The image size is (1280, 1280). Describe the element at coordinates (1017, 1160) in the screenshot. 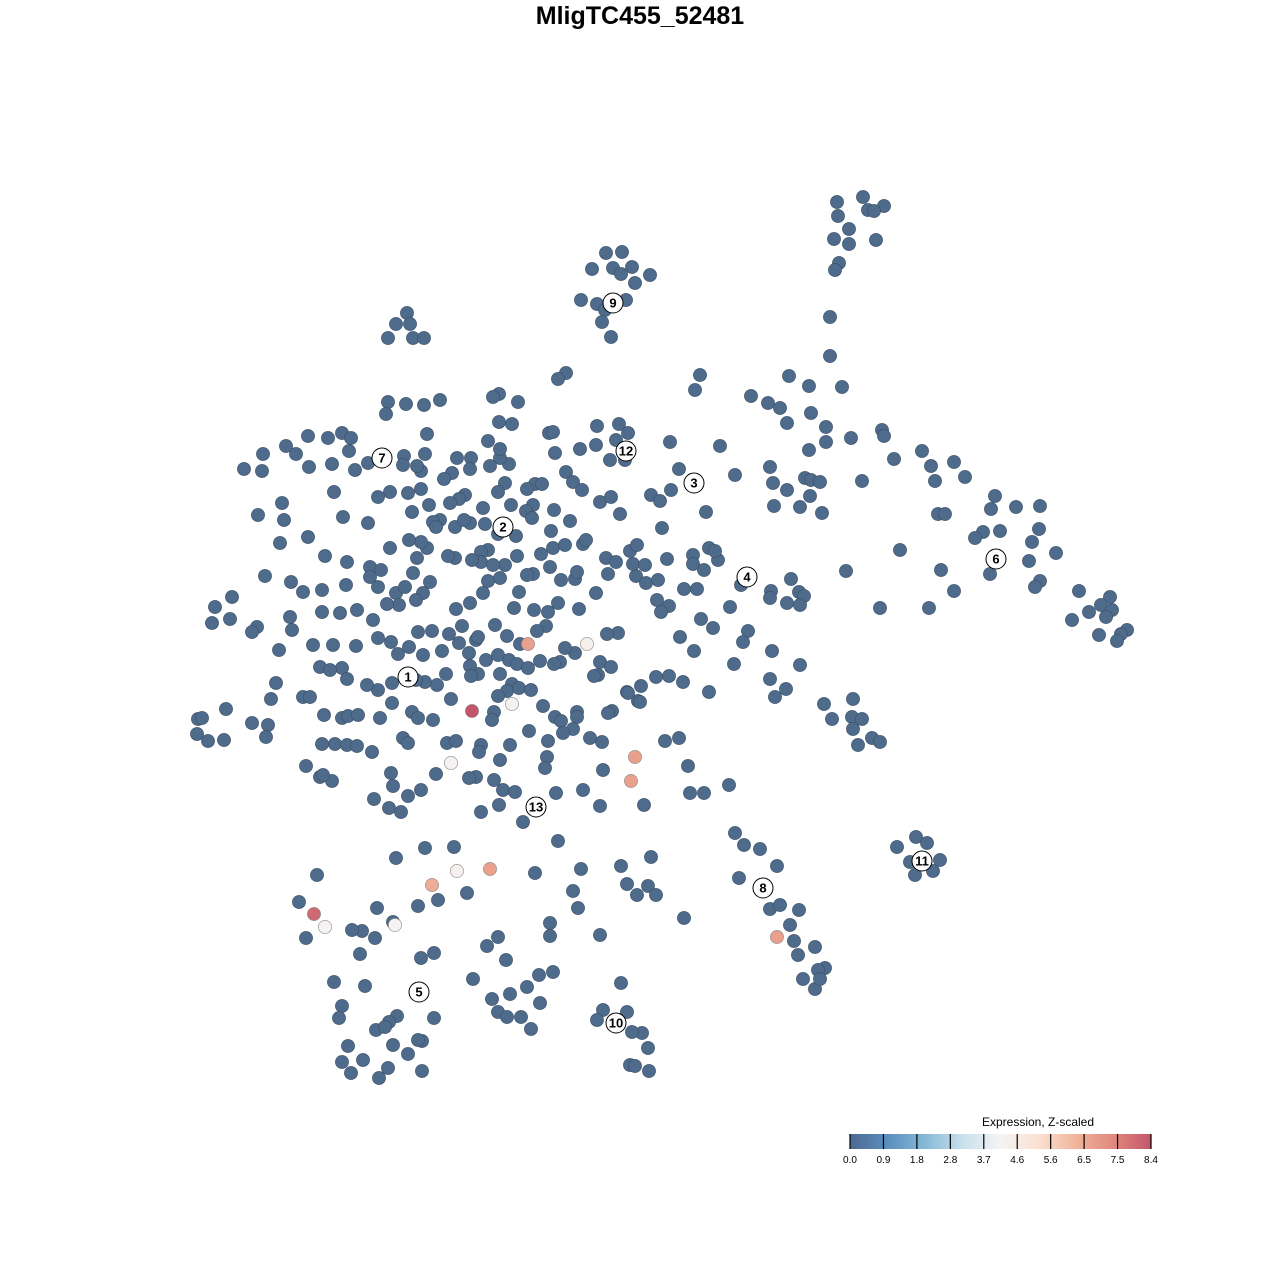

I see `legend-tick-label: 4.6` at that location.